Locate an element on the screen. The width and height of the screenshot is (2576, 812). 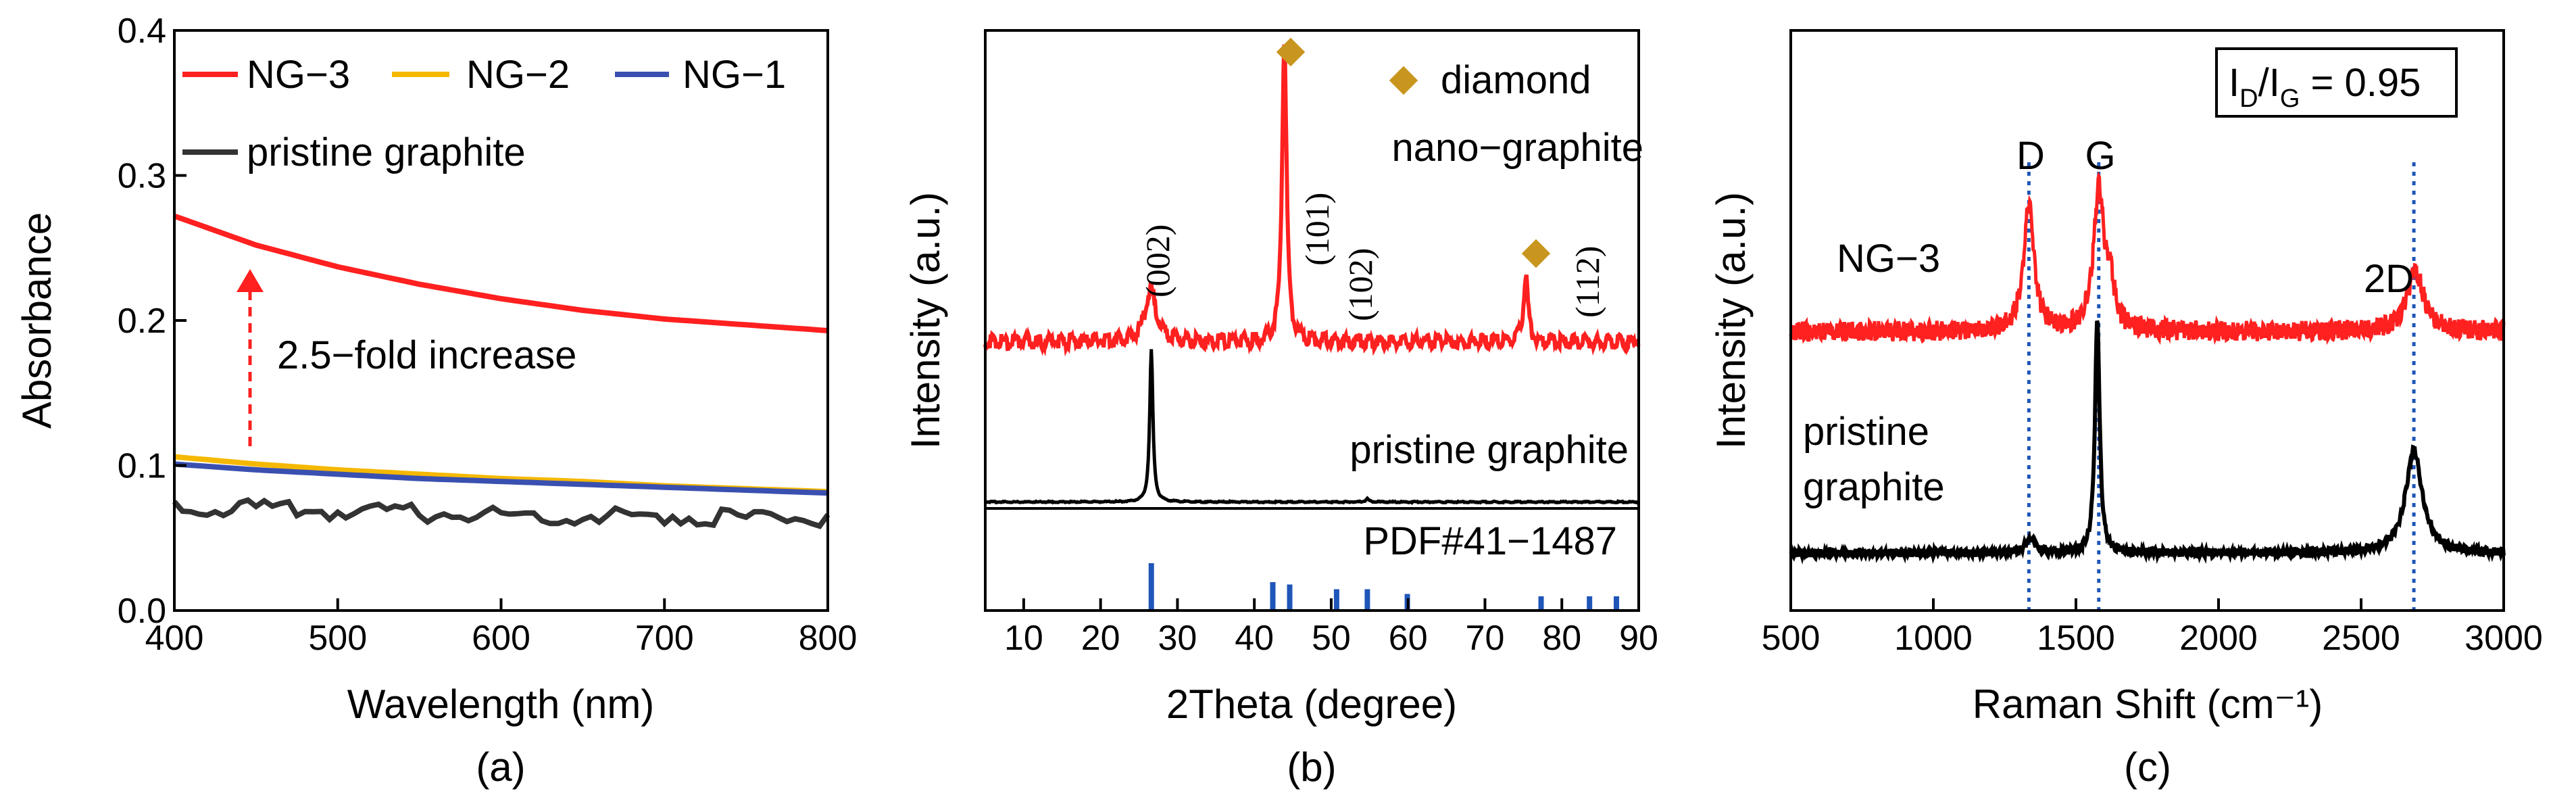
panel-b-xtick-label-0: 10 is located at coordinates (1024, 638).